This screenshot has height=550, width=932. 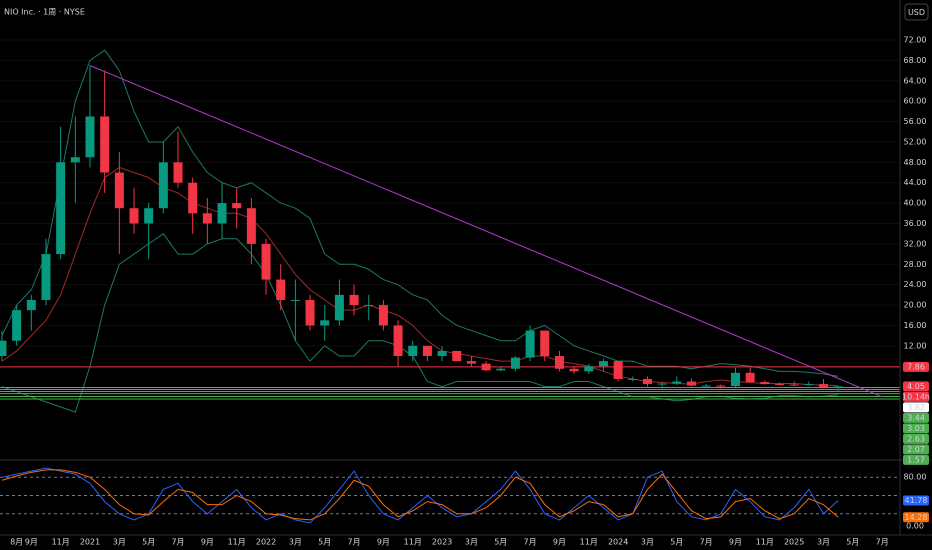 I want to click on oscillator-pane, so click(x=450, y=495).